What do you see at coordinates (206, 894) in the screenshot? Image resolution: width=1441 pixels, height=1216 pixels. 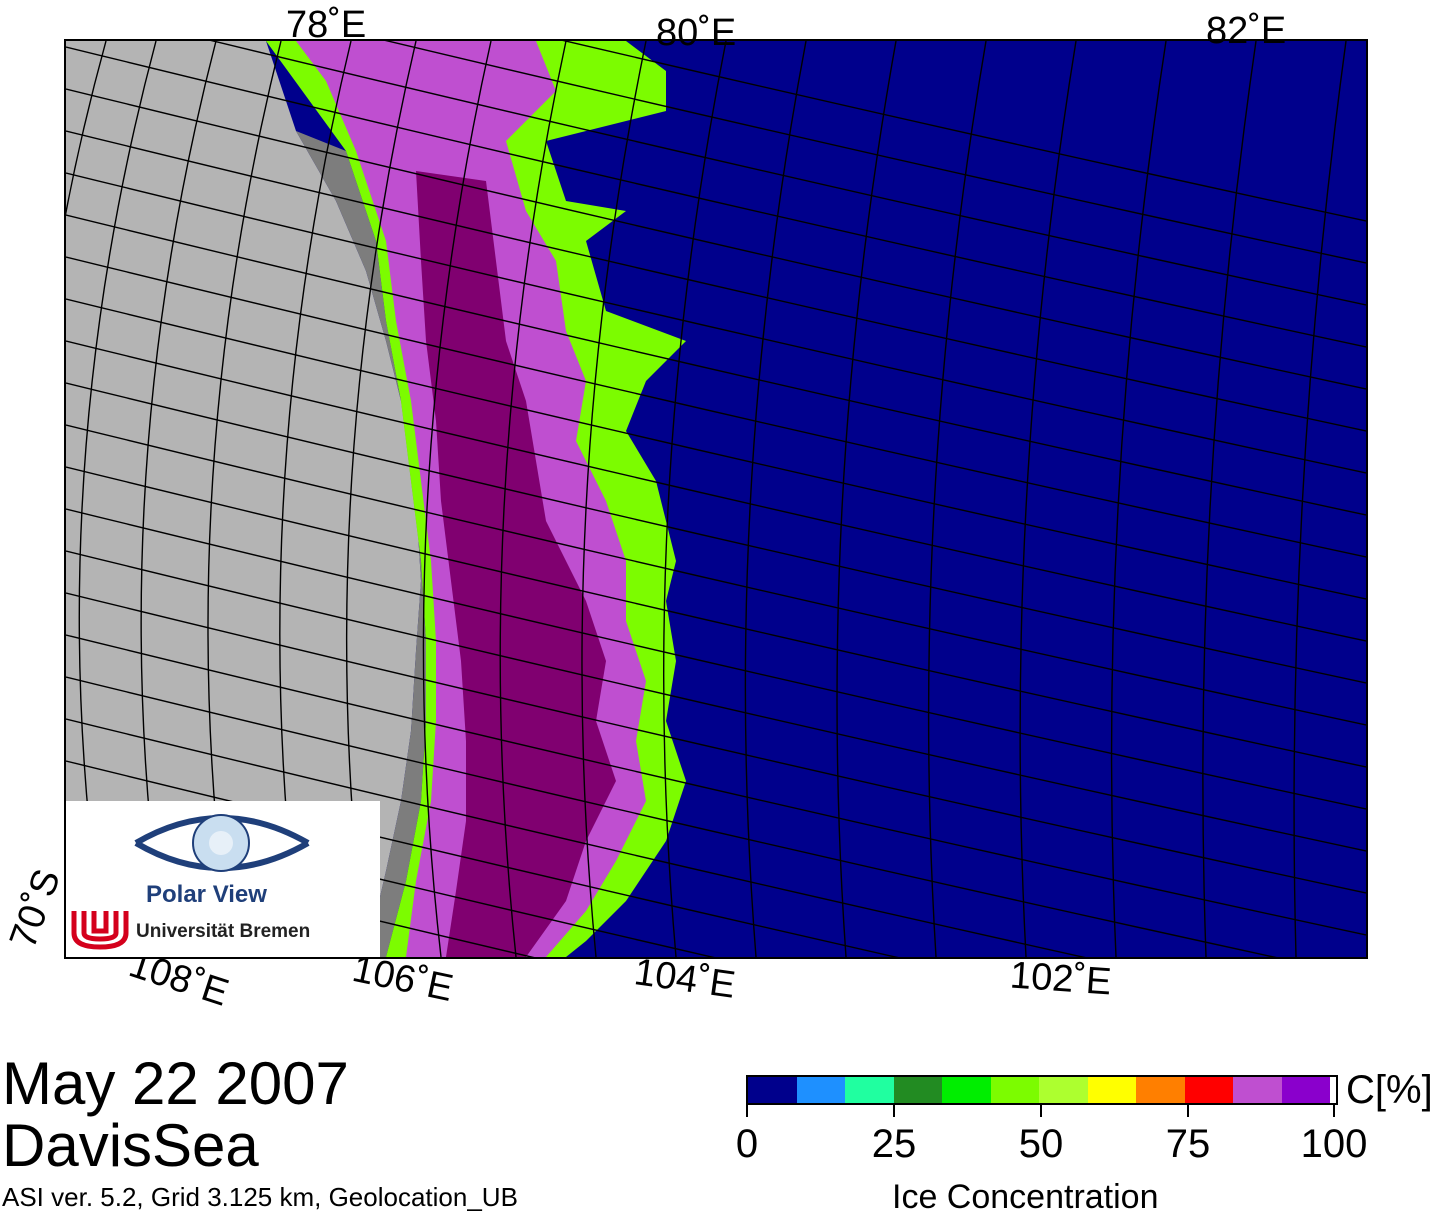 I see `logo-name: Polar View` at bounding box center [206, 894].